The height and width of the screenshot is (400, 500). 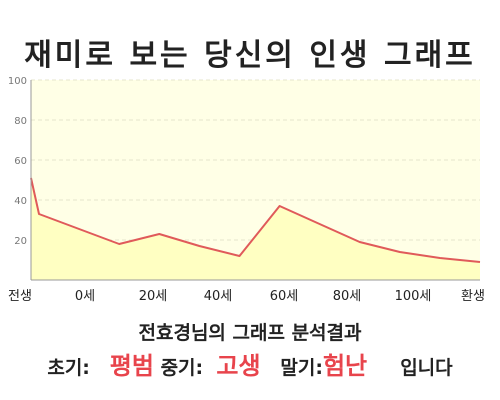 What do you see at coordinates (85, 296) in the screenshot?
I see `x-tick-label: 0세` at bounding box center [85, 296].